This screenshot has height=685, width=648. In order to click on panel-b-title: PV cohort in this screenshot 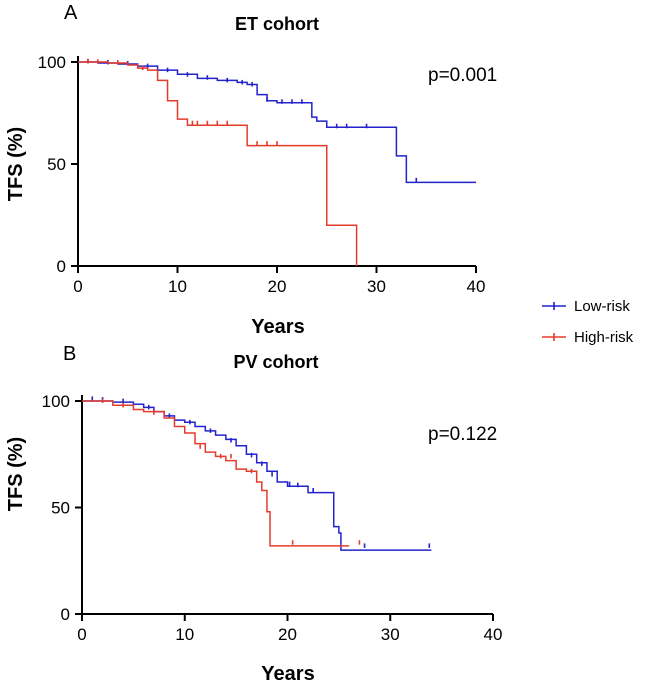, I will do `click(275, 362)`.